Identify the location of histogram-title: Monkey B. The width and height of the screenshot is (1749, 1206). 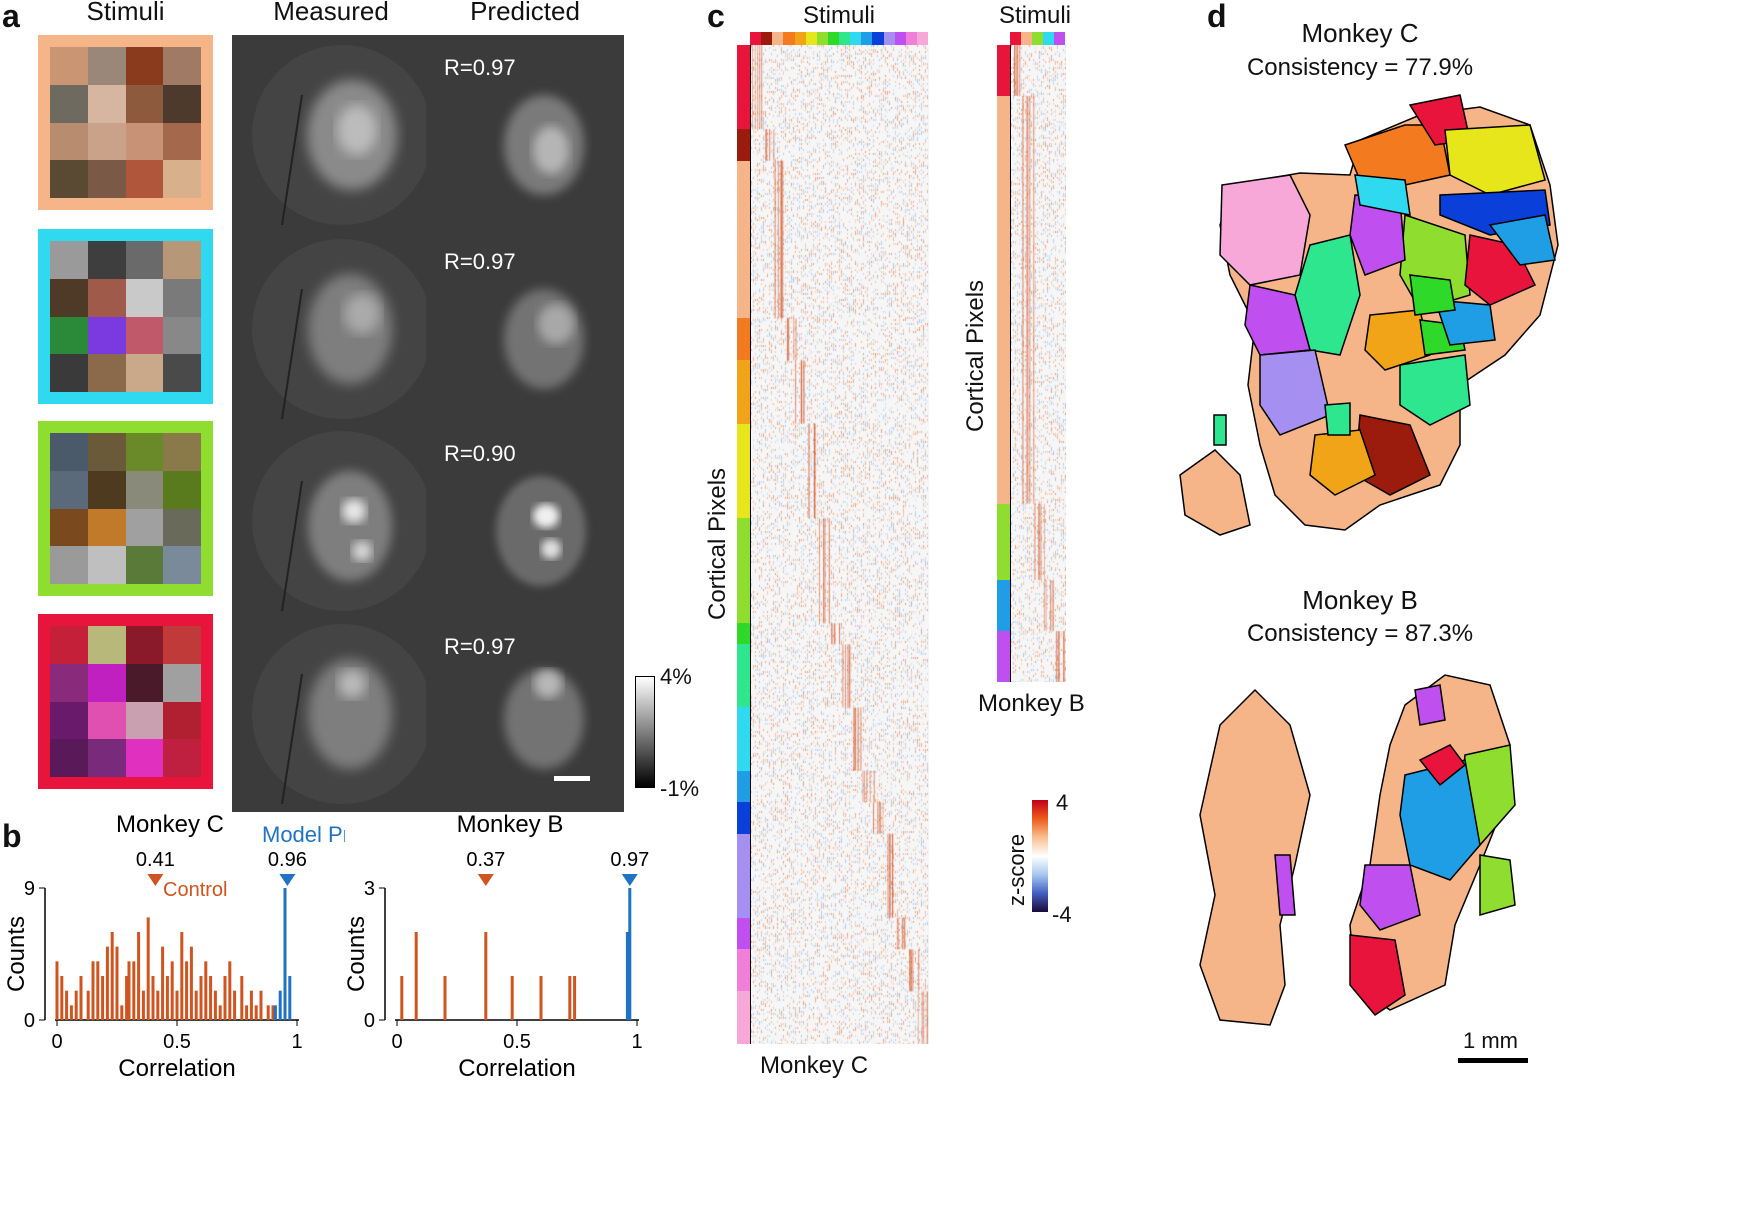
(510, 824).